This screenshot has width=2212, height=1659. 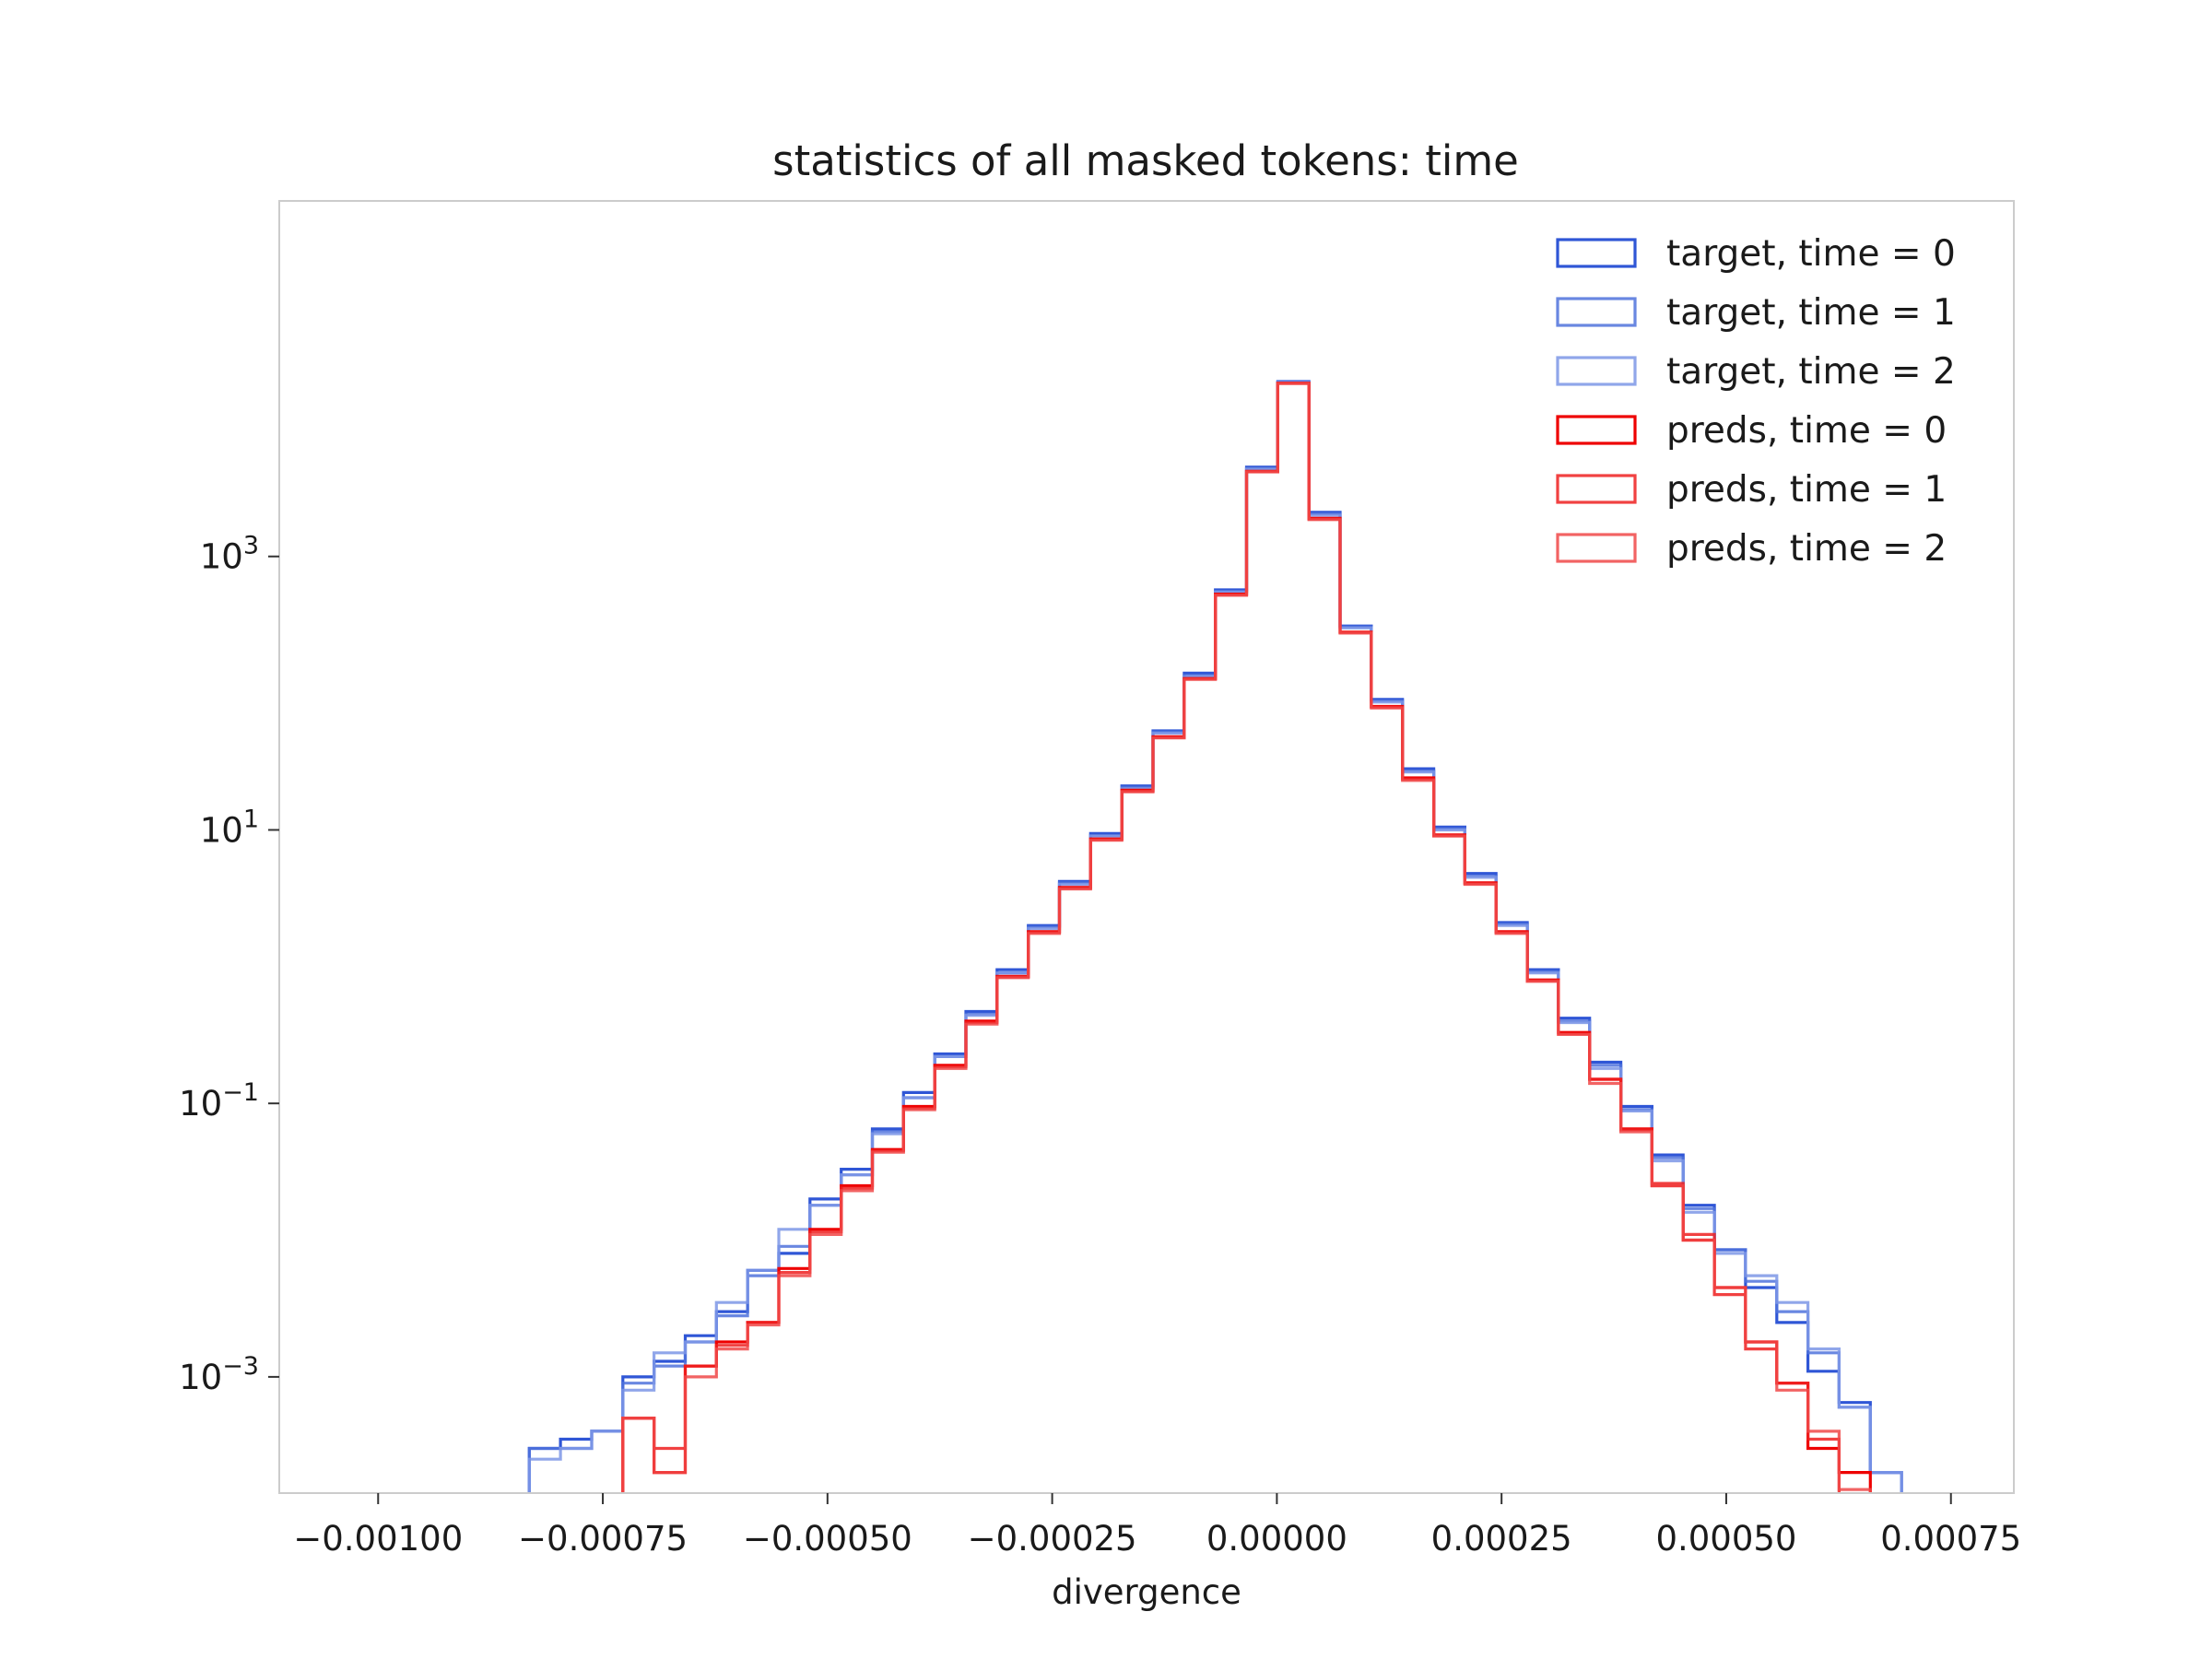 I want to click on x-tick-label: −0.00050, so click(x=827, y=1539).